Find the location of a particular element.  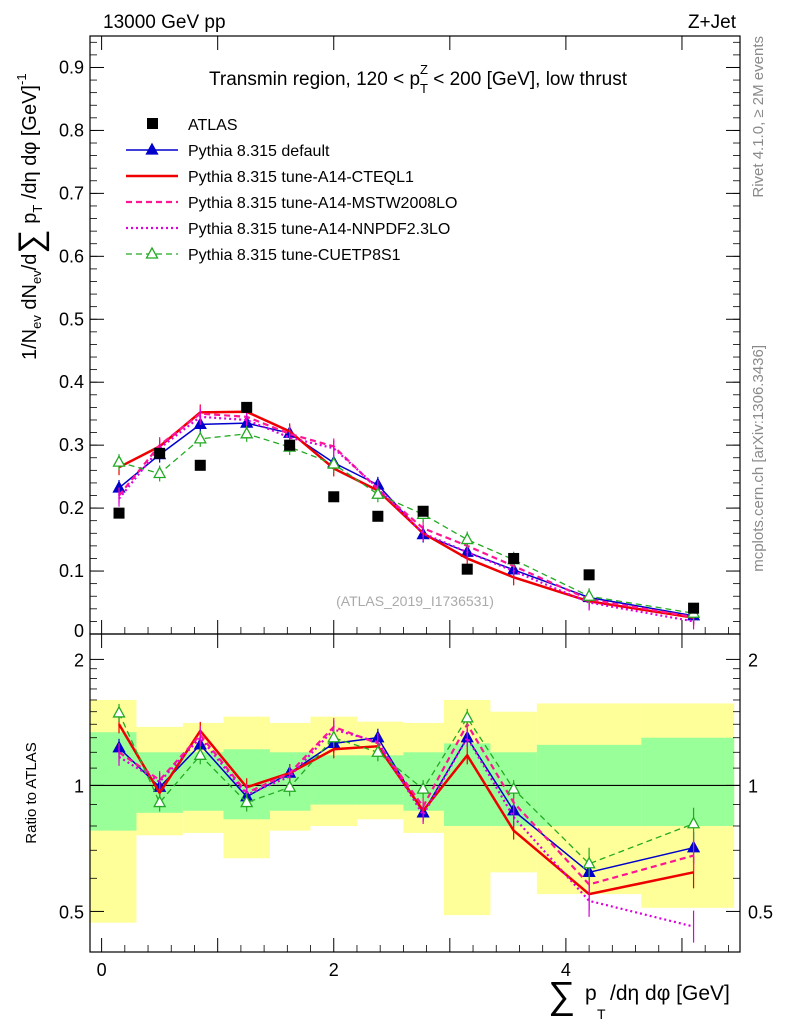

y-tick-label: 0.2 is located at coordinates (71, 508).